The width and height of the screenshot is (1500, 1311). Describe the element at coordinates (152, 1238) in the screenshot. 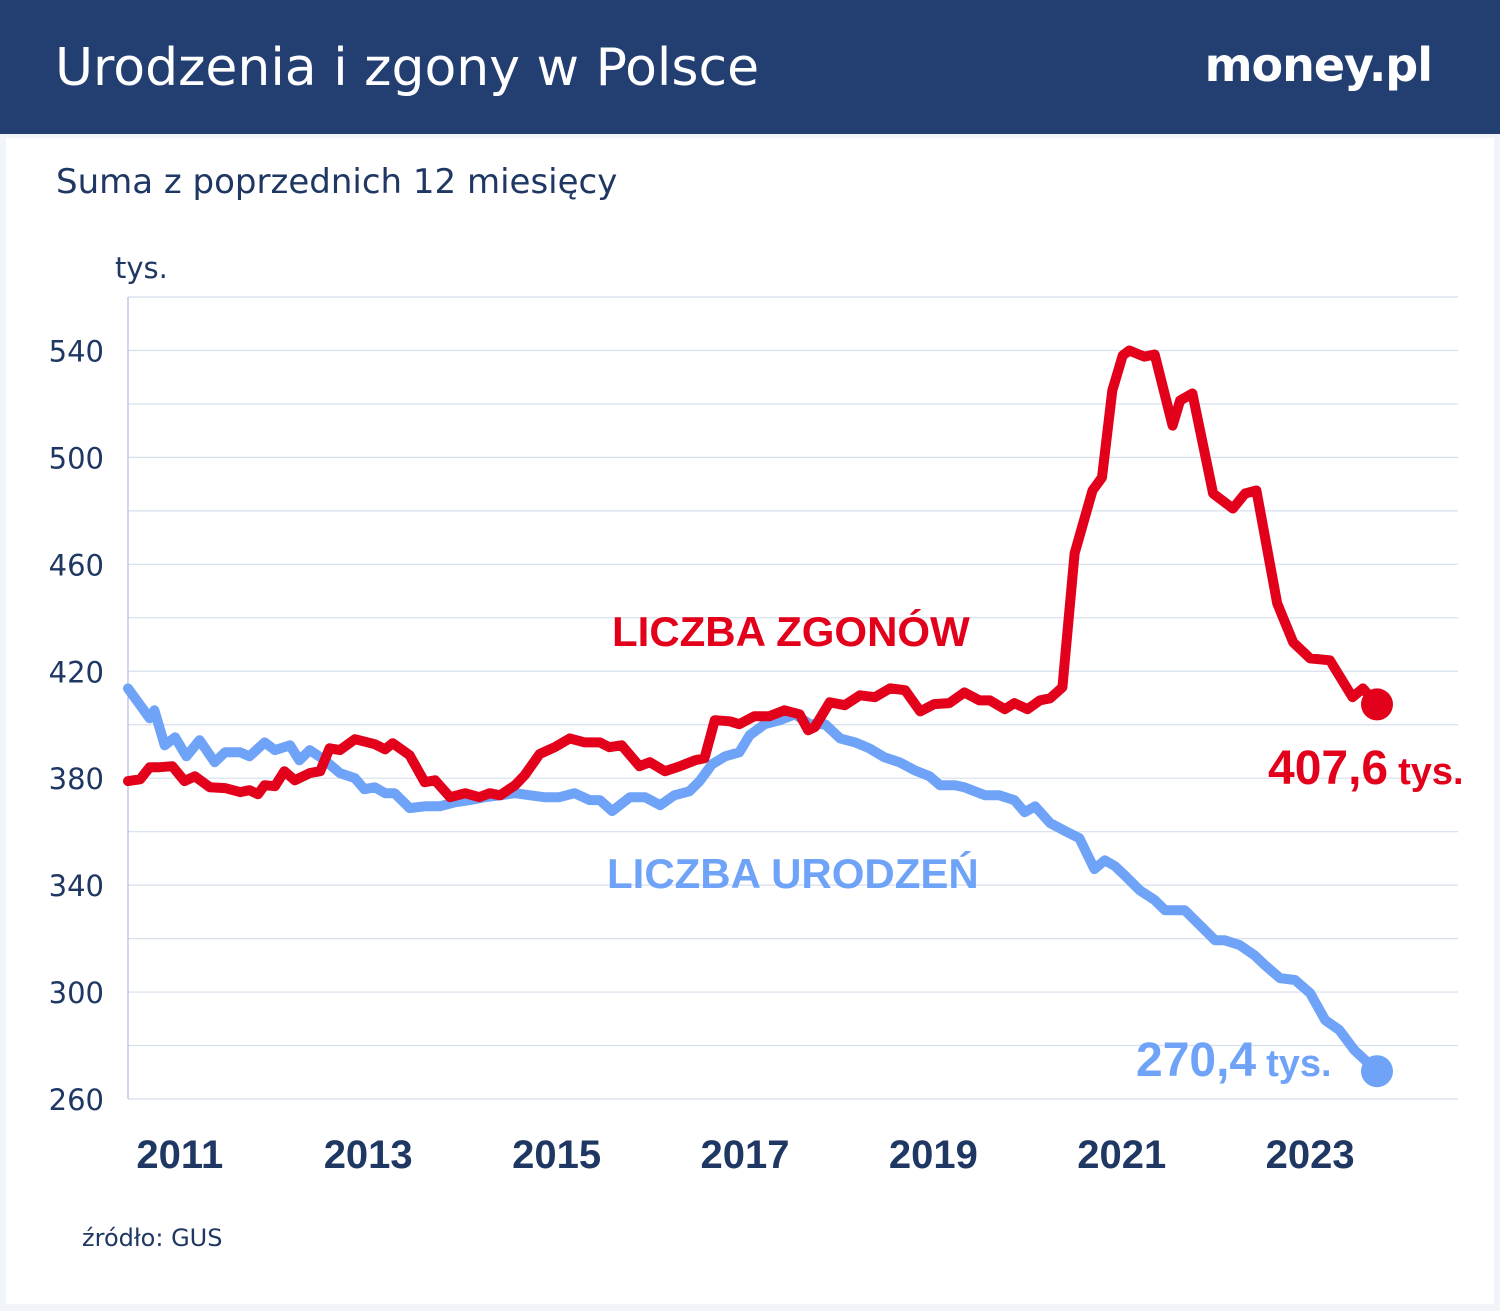

I see `source-note: źródło: GUS` at that location.